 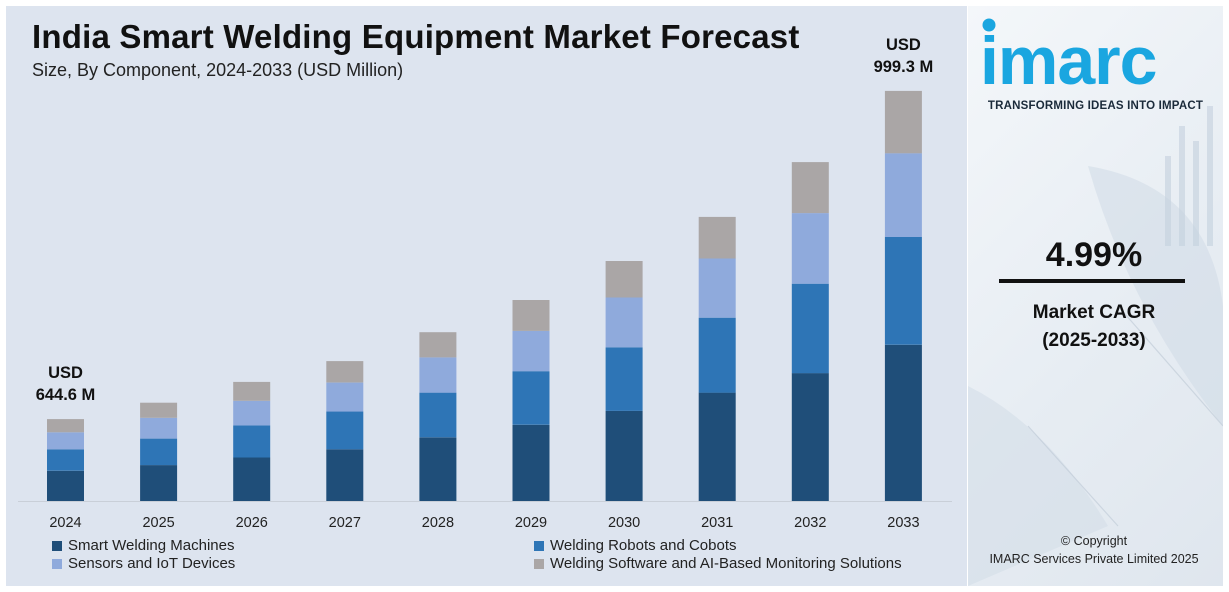 I want to click on x-tick-label: 2026, so click(x=252, y=523).